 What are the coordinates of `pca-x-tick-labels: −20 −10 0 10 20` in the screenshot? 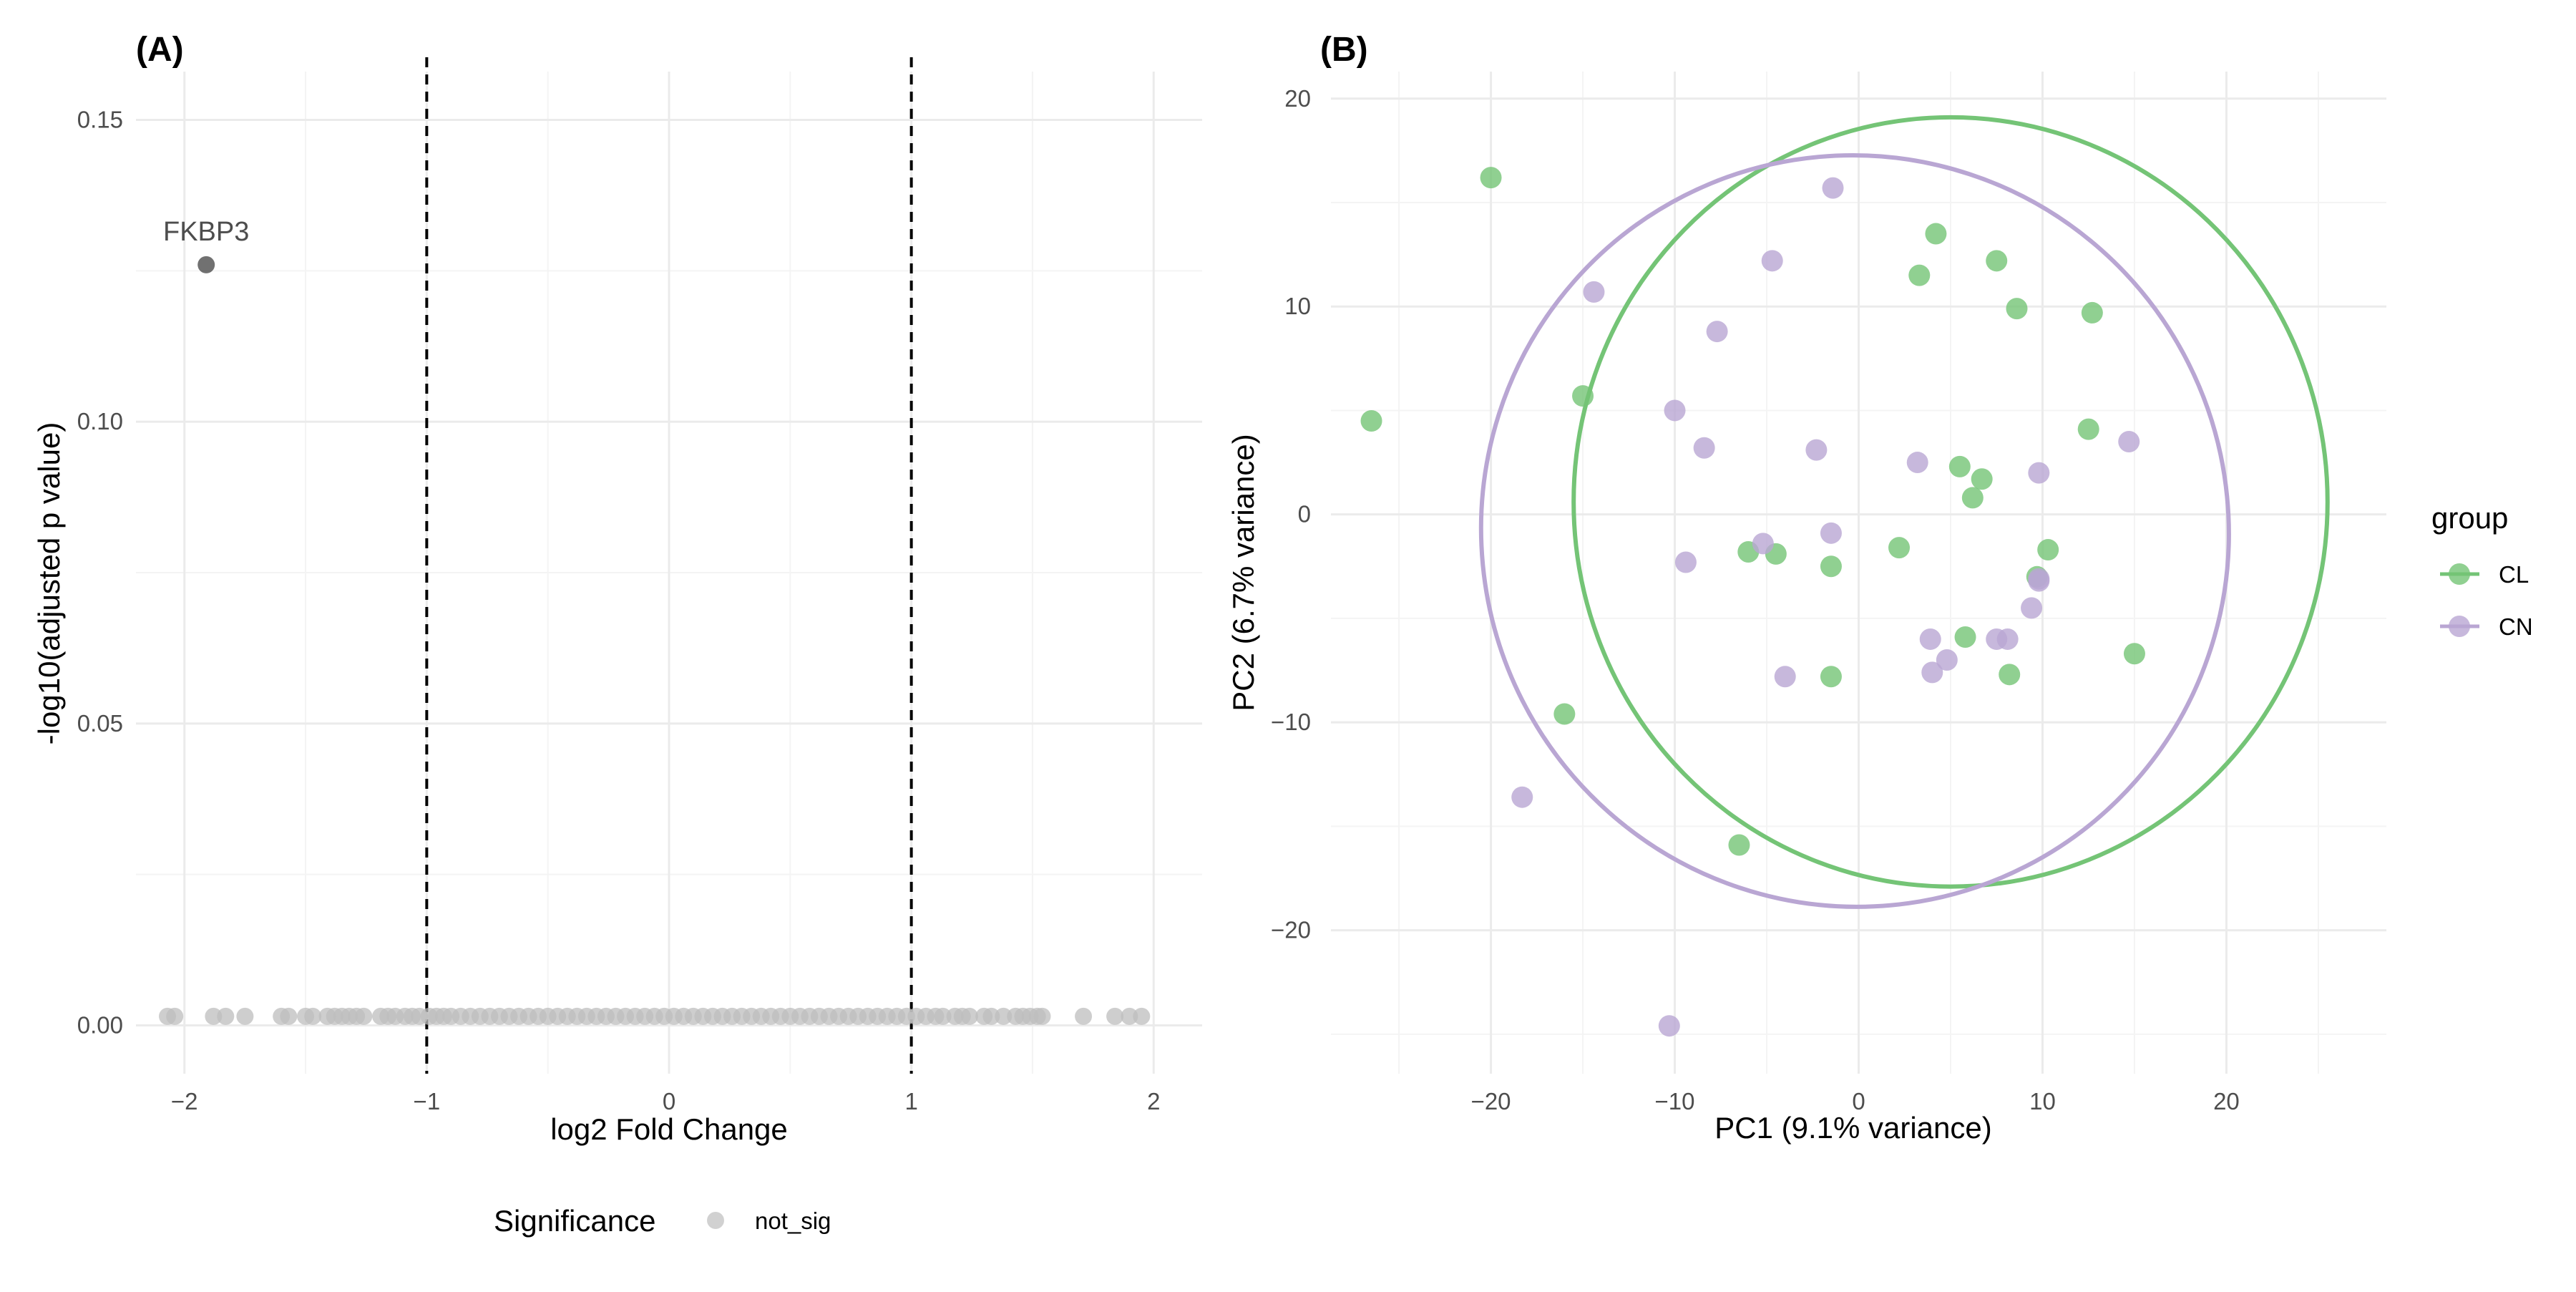 It's located at (1855, 1101).